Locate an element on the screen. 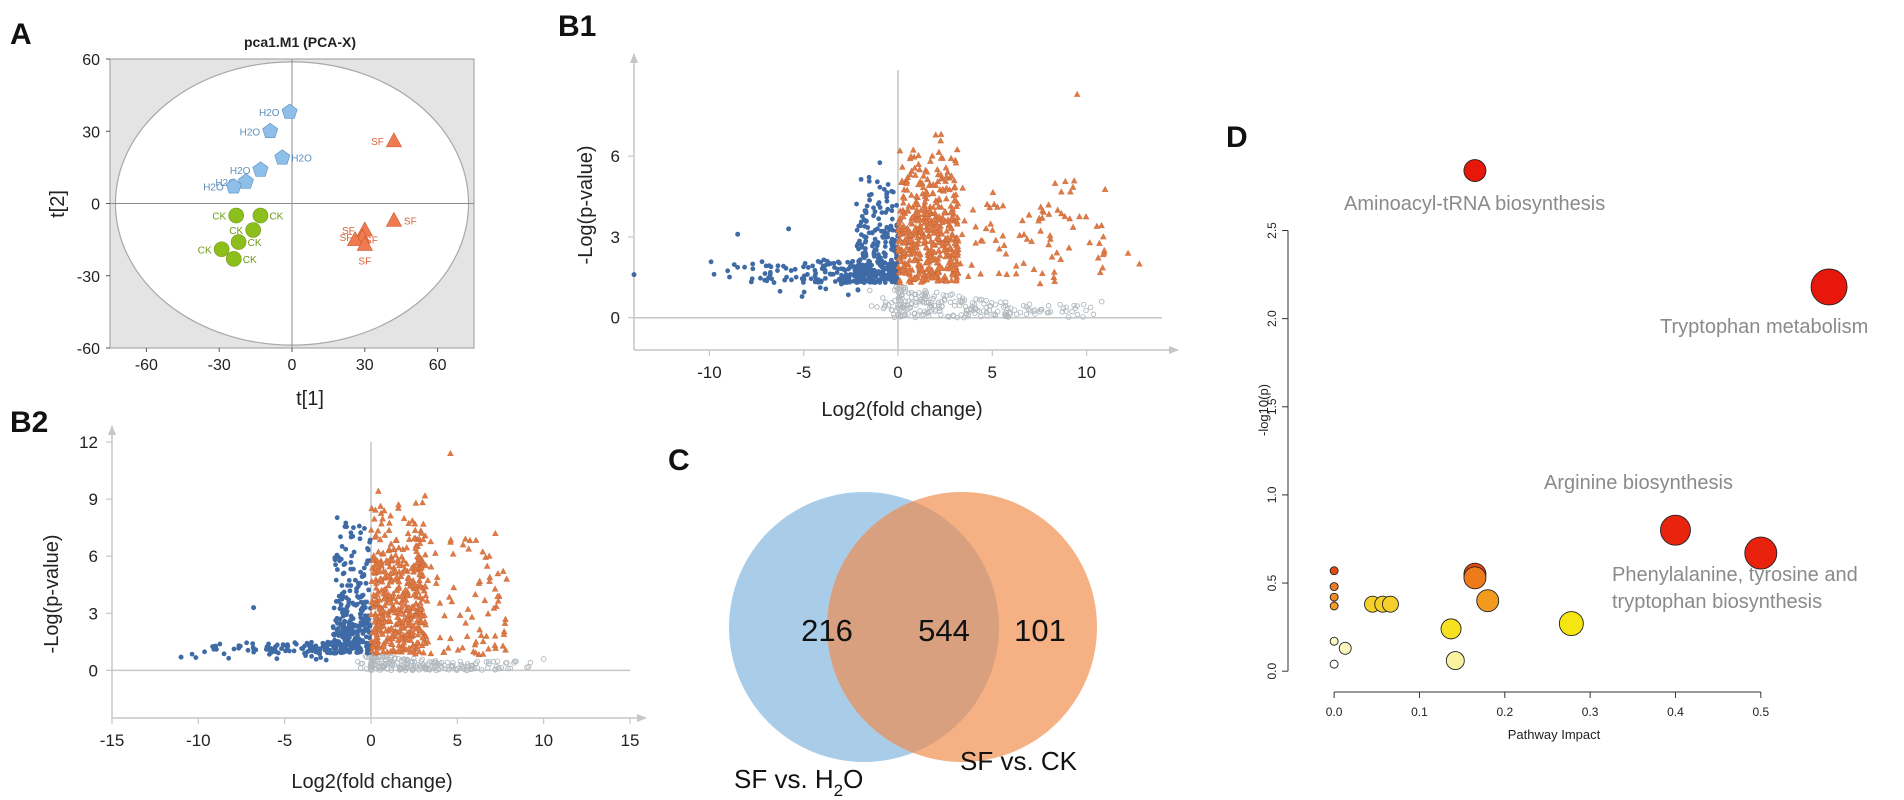 The width and height of the screenshot is (1904, 800). venn-label-sf-vs-ck: SF vs. CK is located at coordinates (1019, 761).